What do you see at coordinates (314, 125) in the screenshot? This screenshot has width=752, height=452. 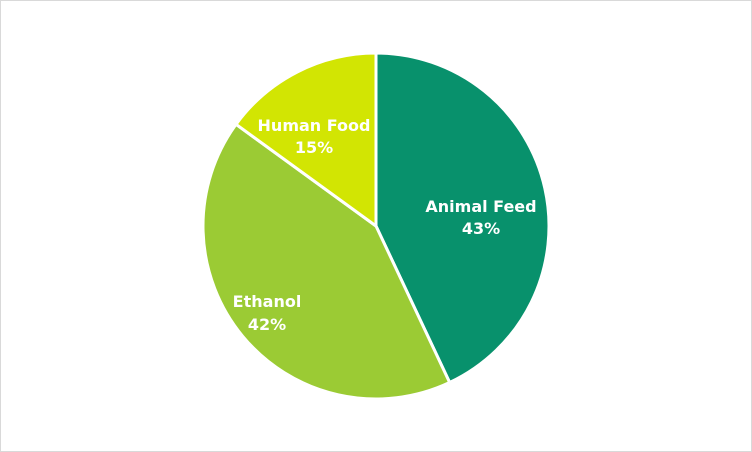 I see `label-human-food-name: Human Food` at bounding box center [314, 125].